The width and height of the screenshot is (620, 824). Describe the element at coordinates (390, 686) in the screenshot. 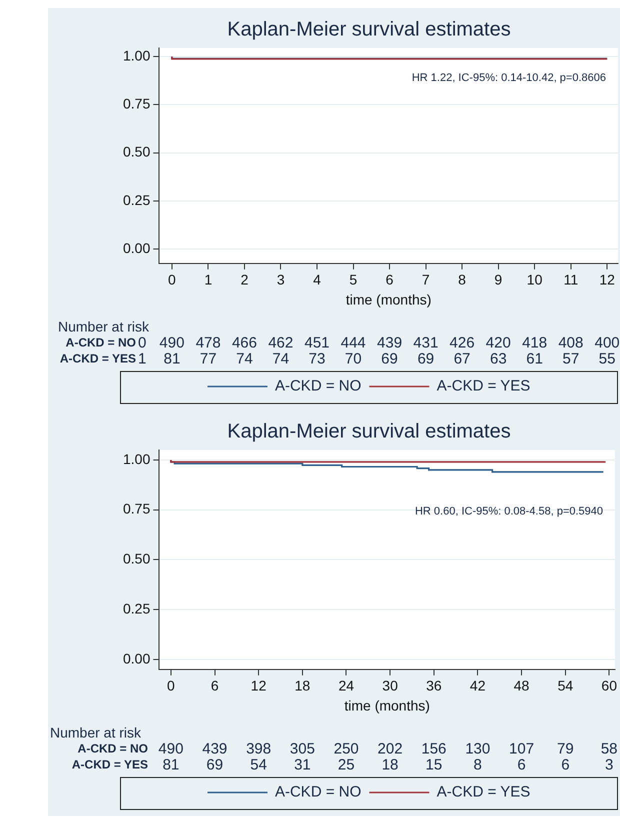

I see `x-tick-label: 30` at that location.